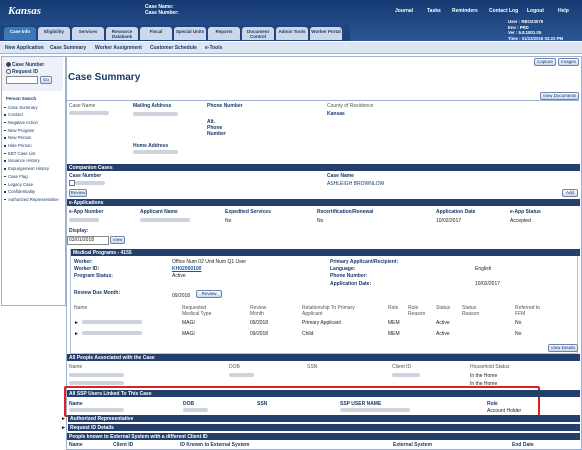  I want to click on label: Application Date:, so click(351, 284).